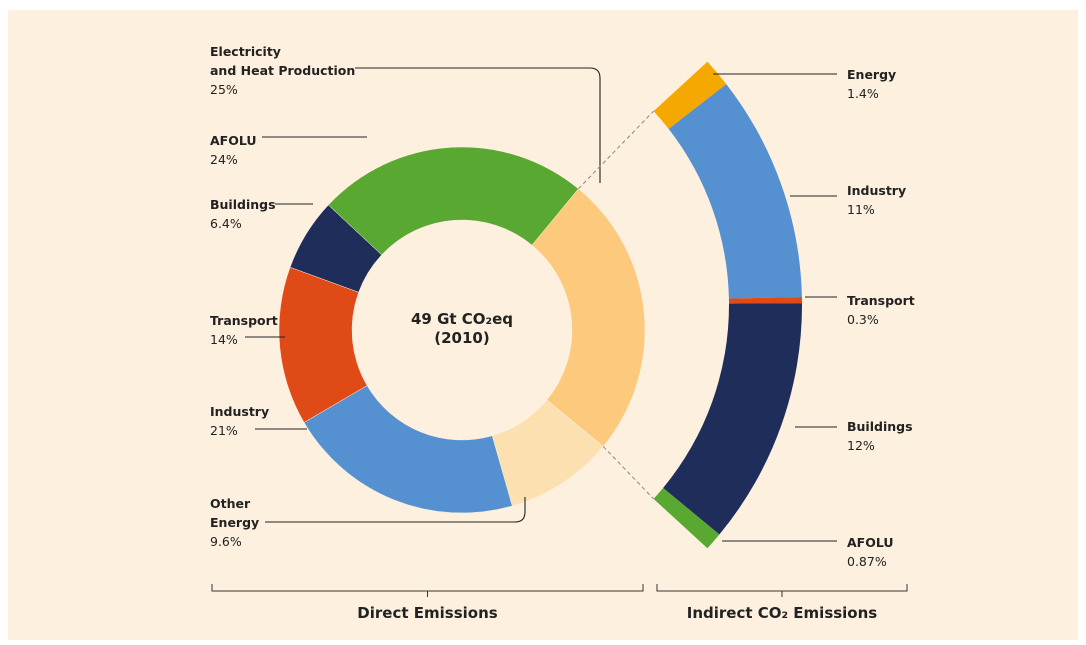  What do you see at coordinates (867, 561) in the screenshot?
I see `value-label: 0.87%` at bounding box center [867, 561].